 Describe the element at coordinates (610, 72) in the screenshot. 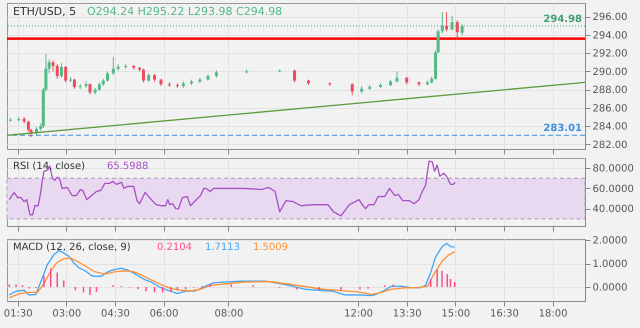

I see `y-tick-label: 290.00` at that location.